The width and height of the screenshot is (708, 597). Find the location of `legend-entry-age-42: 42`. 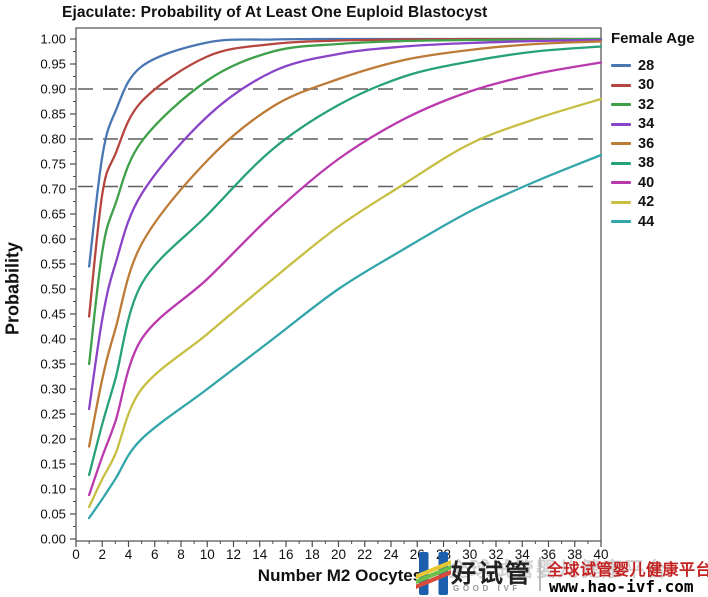

legend-entry-age-42: 42 is located at coordinates (658, 203).